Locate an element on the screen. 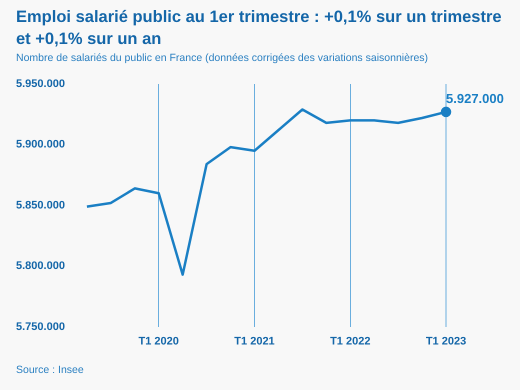  x-tick-label: T1 2021 is located at coordinates (254, 341).